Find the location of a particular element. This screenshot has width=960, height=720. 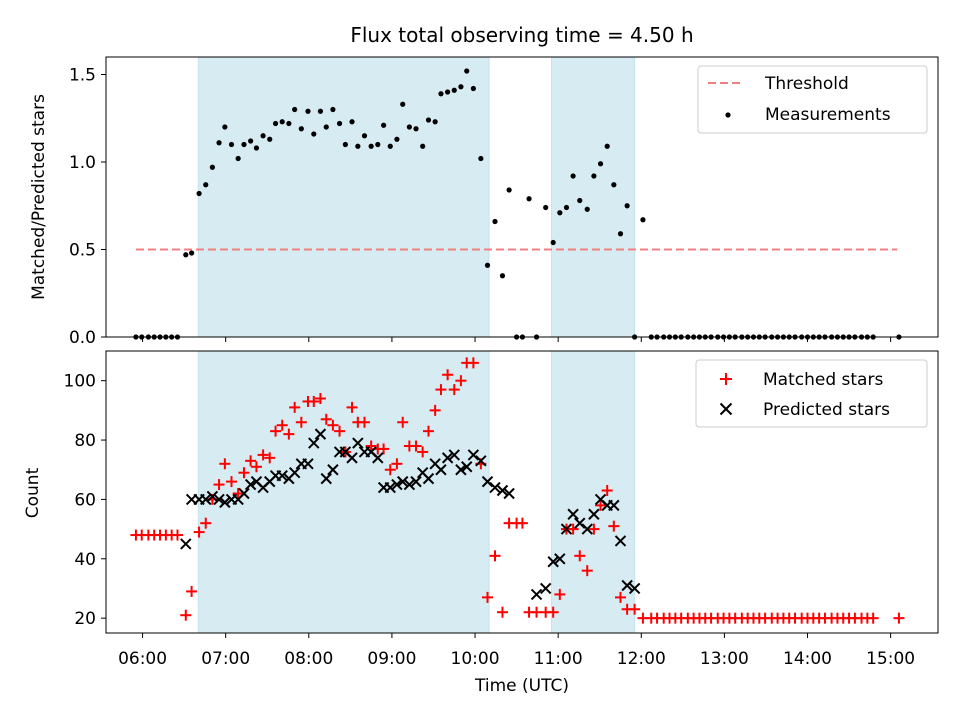

y-tick-label: 1.0 is located at coordinates (82, 163).